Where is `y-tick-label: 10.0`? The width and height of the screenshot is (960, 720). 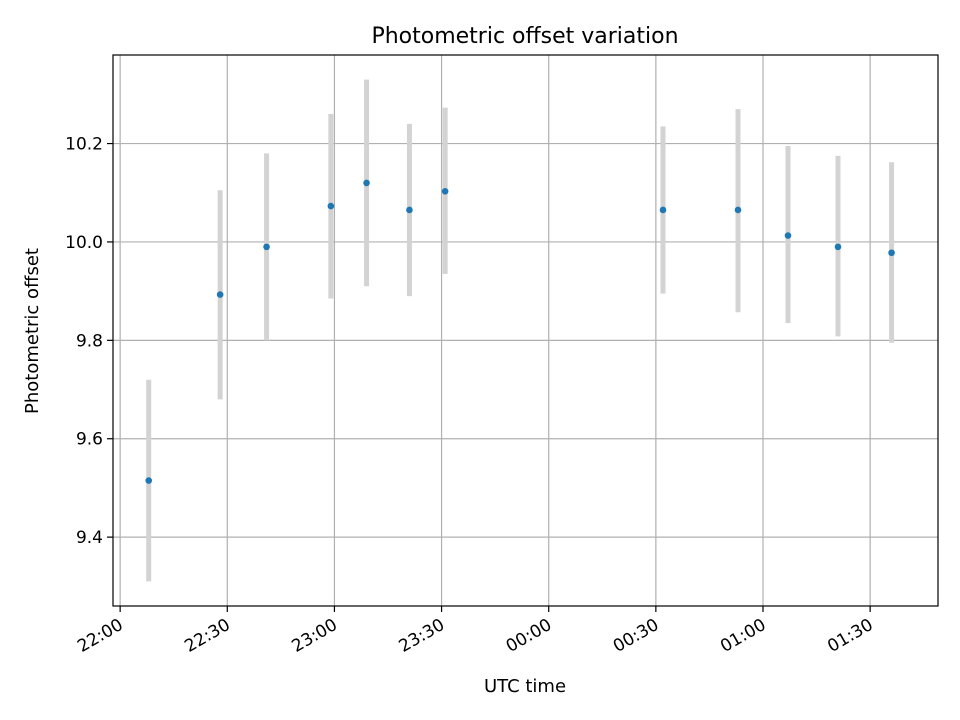
y-tick-label: 10.0 is located at coordinates (84, 243).